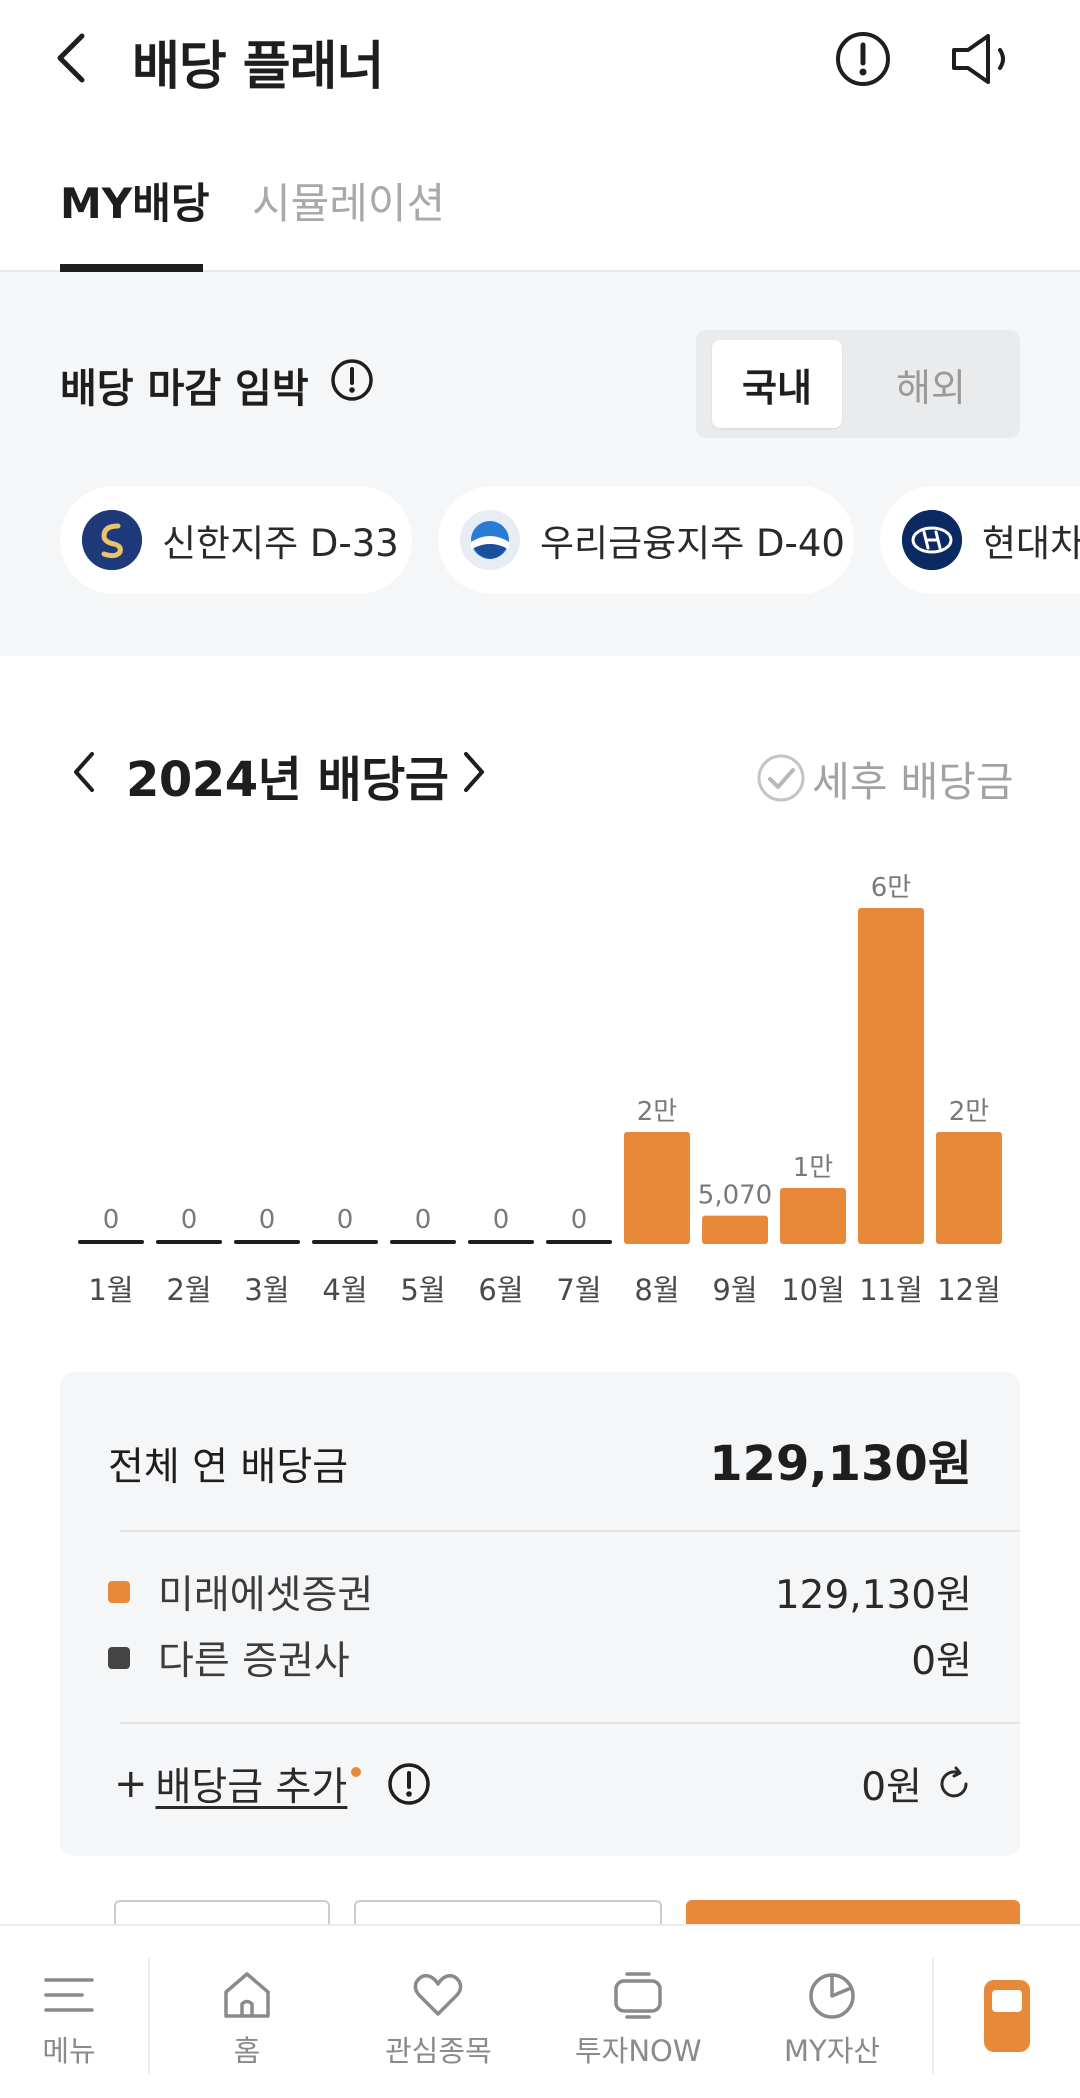 Image resolution: width=1080 pixels, height=2098 pixels. Describe the element at coordinates (540, 59) in the screenshot. I see `header: 배당 플래너` at that location.